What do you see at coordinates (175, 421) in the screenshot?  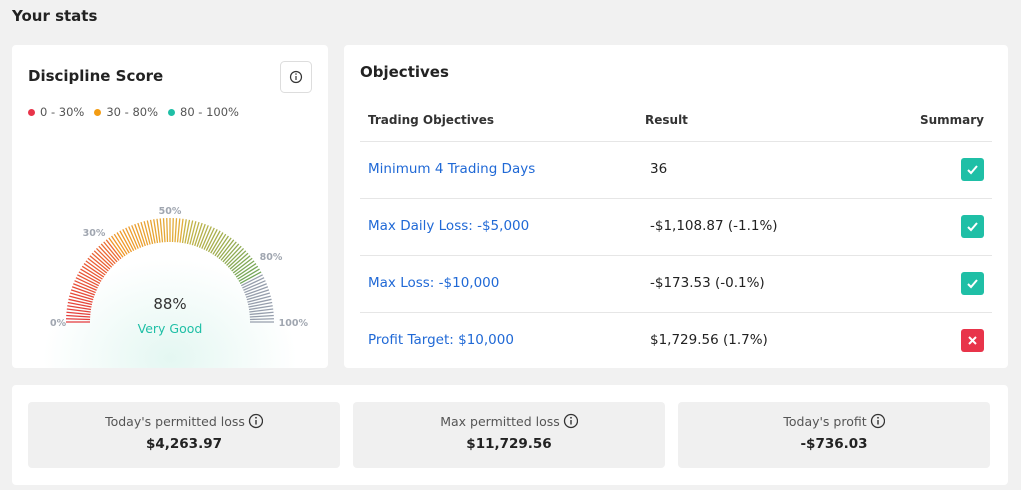 I see `stat-label-text: Today's permitted loss` at bounding box center [175, 421].